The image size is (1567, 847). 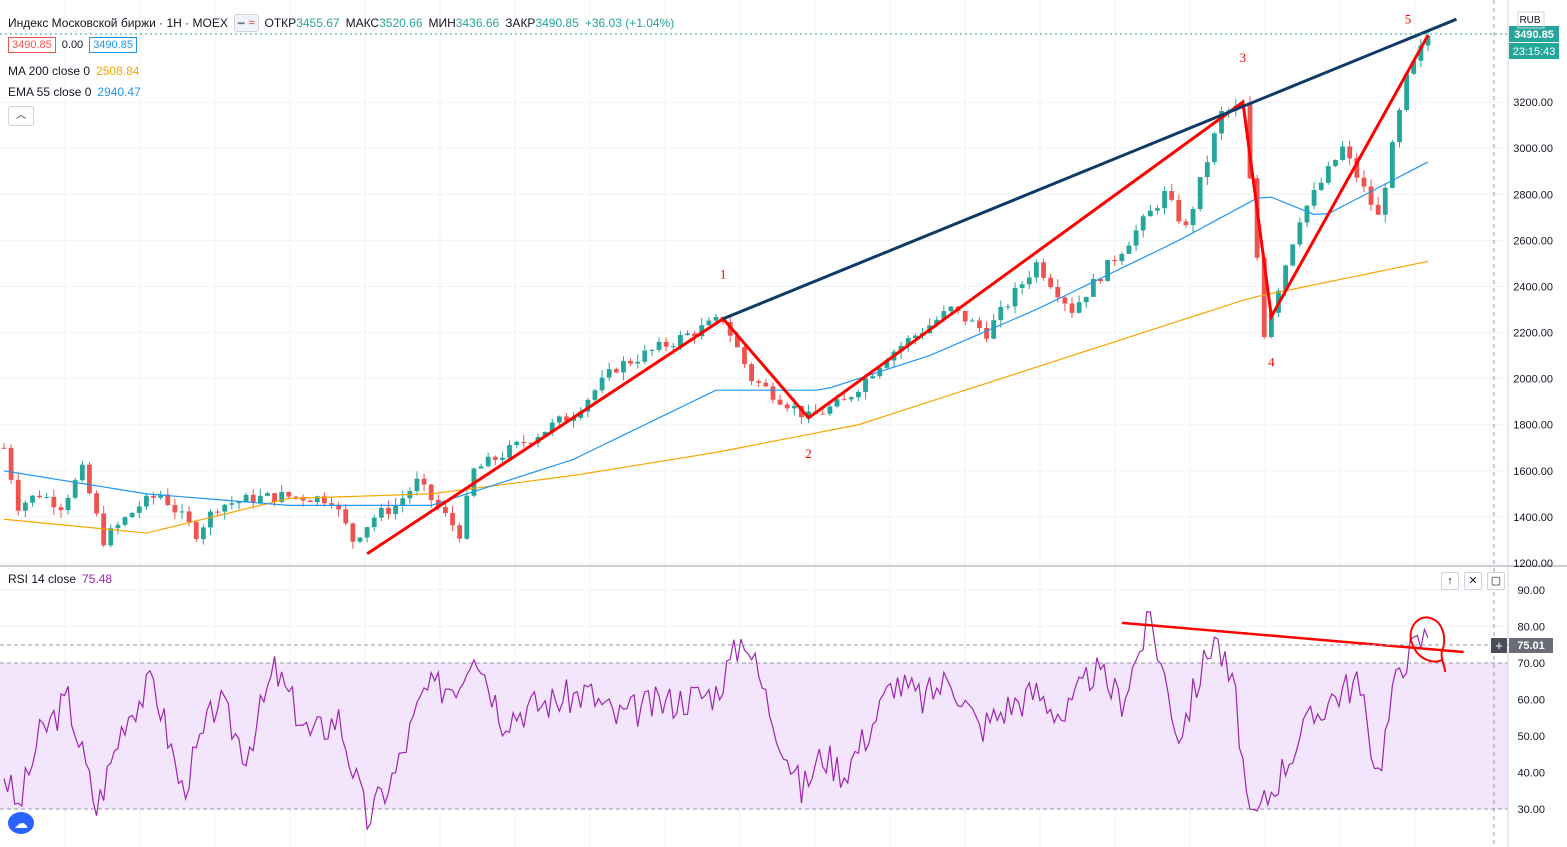 What do you see at coordinates (1531, 646) in the screenshot?
I see `rsi-last-label: 75.01` at bounding box center [1531, 646].